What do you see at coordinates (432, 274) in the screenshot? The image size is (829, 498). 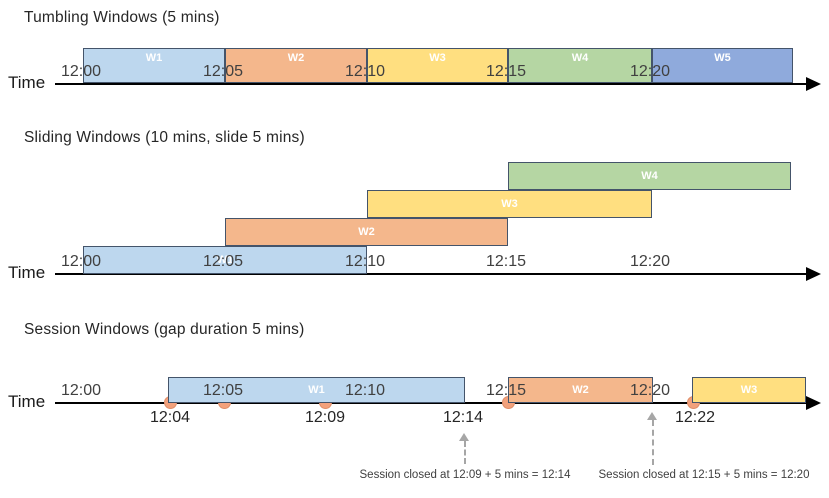 I see `sliding-axis` at bounding box center [432, 274].